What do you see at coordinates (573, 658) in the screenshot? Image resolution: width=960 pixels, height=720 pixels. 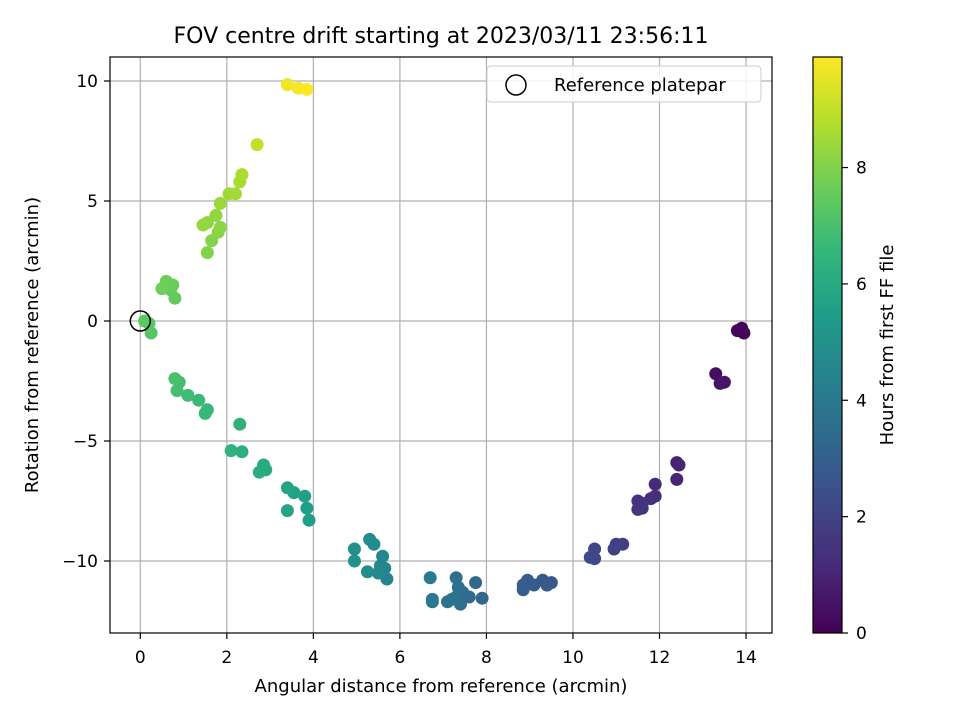 I see `x-tick-label: 10` at bounding box center [573, 658].